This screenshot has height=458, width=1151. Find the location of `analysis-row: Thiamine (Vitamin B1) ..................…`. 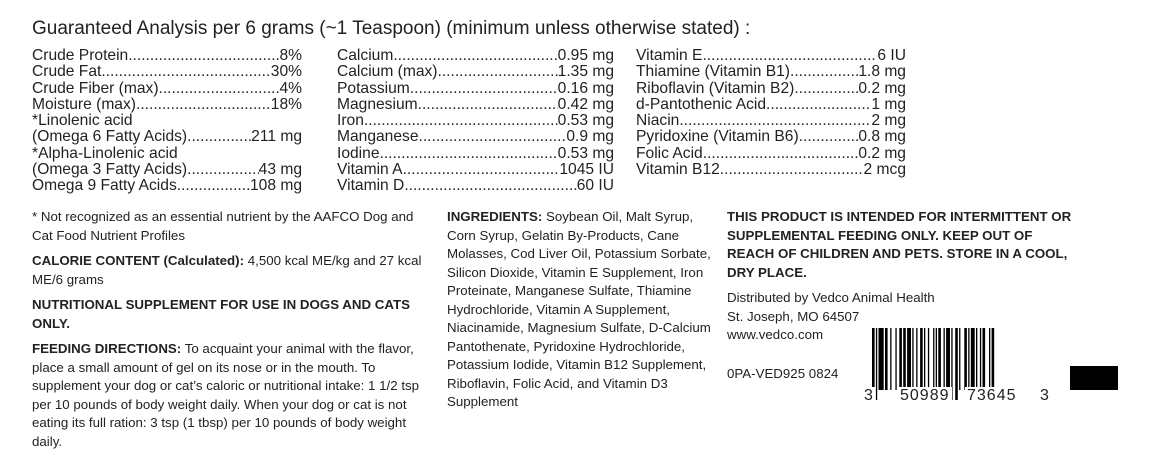

analysis-row: Thiamine (Vitamin B1) ..................… is located at coordinates (771, 72).